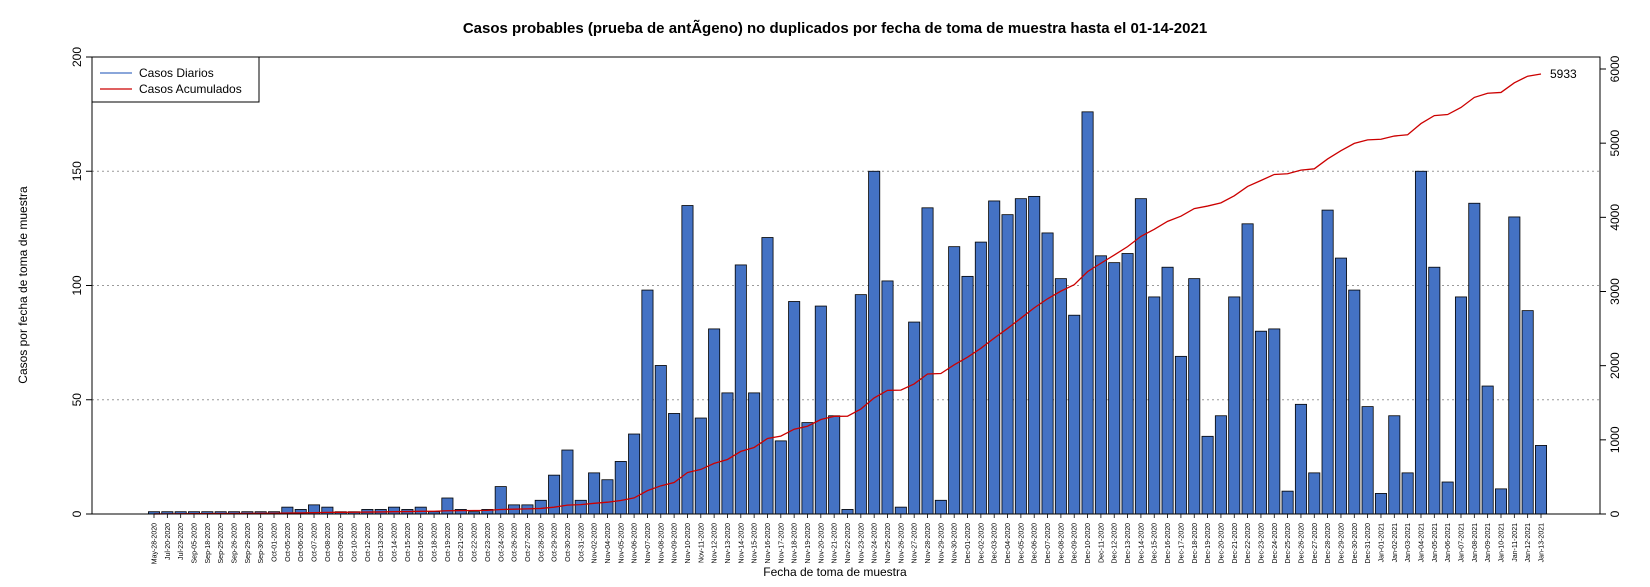  I want to click on x-tick-label: Jan-04-2021, so click(1421, 542).